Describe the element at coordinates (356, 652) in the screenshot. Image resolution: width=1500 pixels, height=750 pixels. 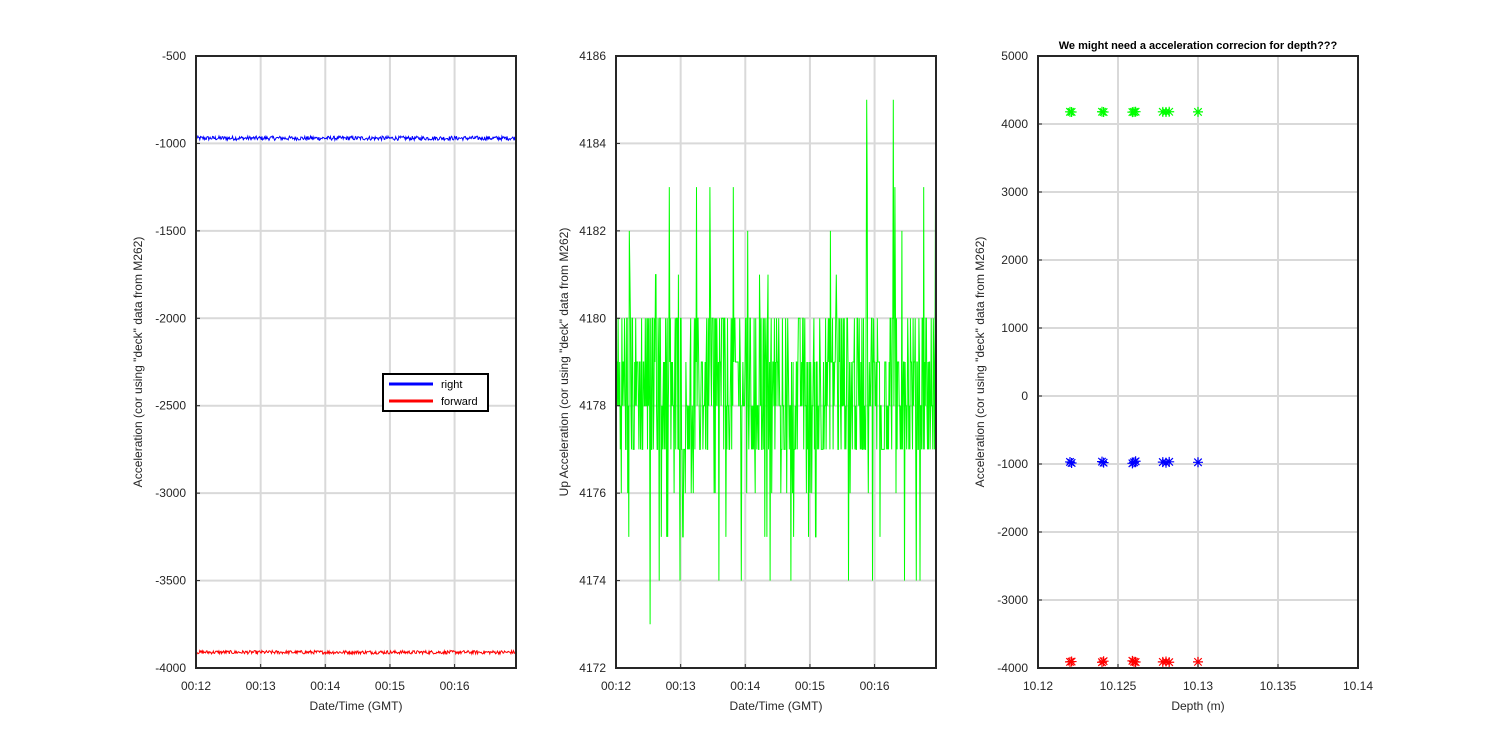
I see `series-line-forward` at that location.